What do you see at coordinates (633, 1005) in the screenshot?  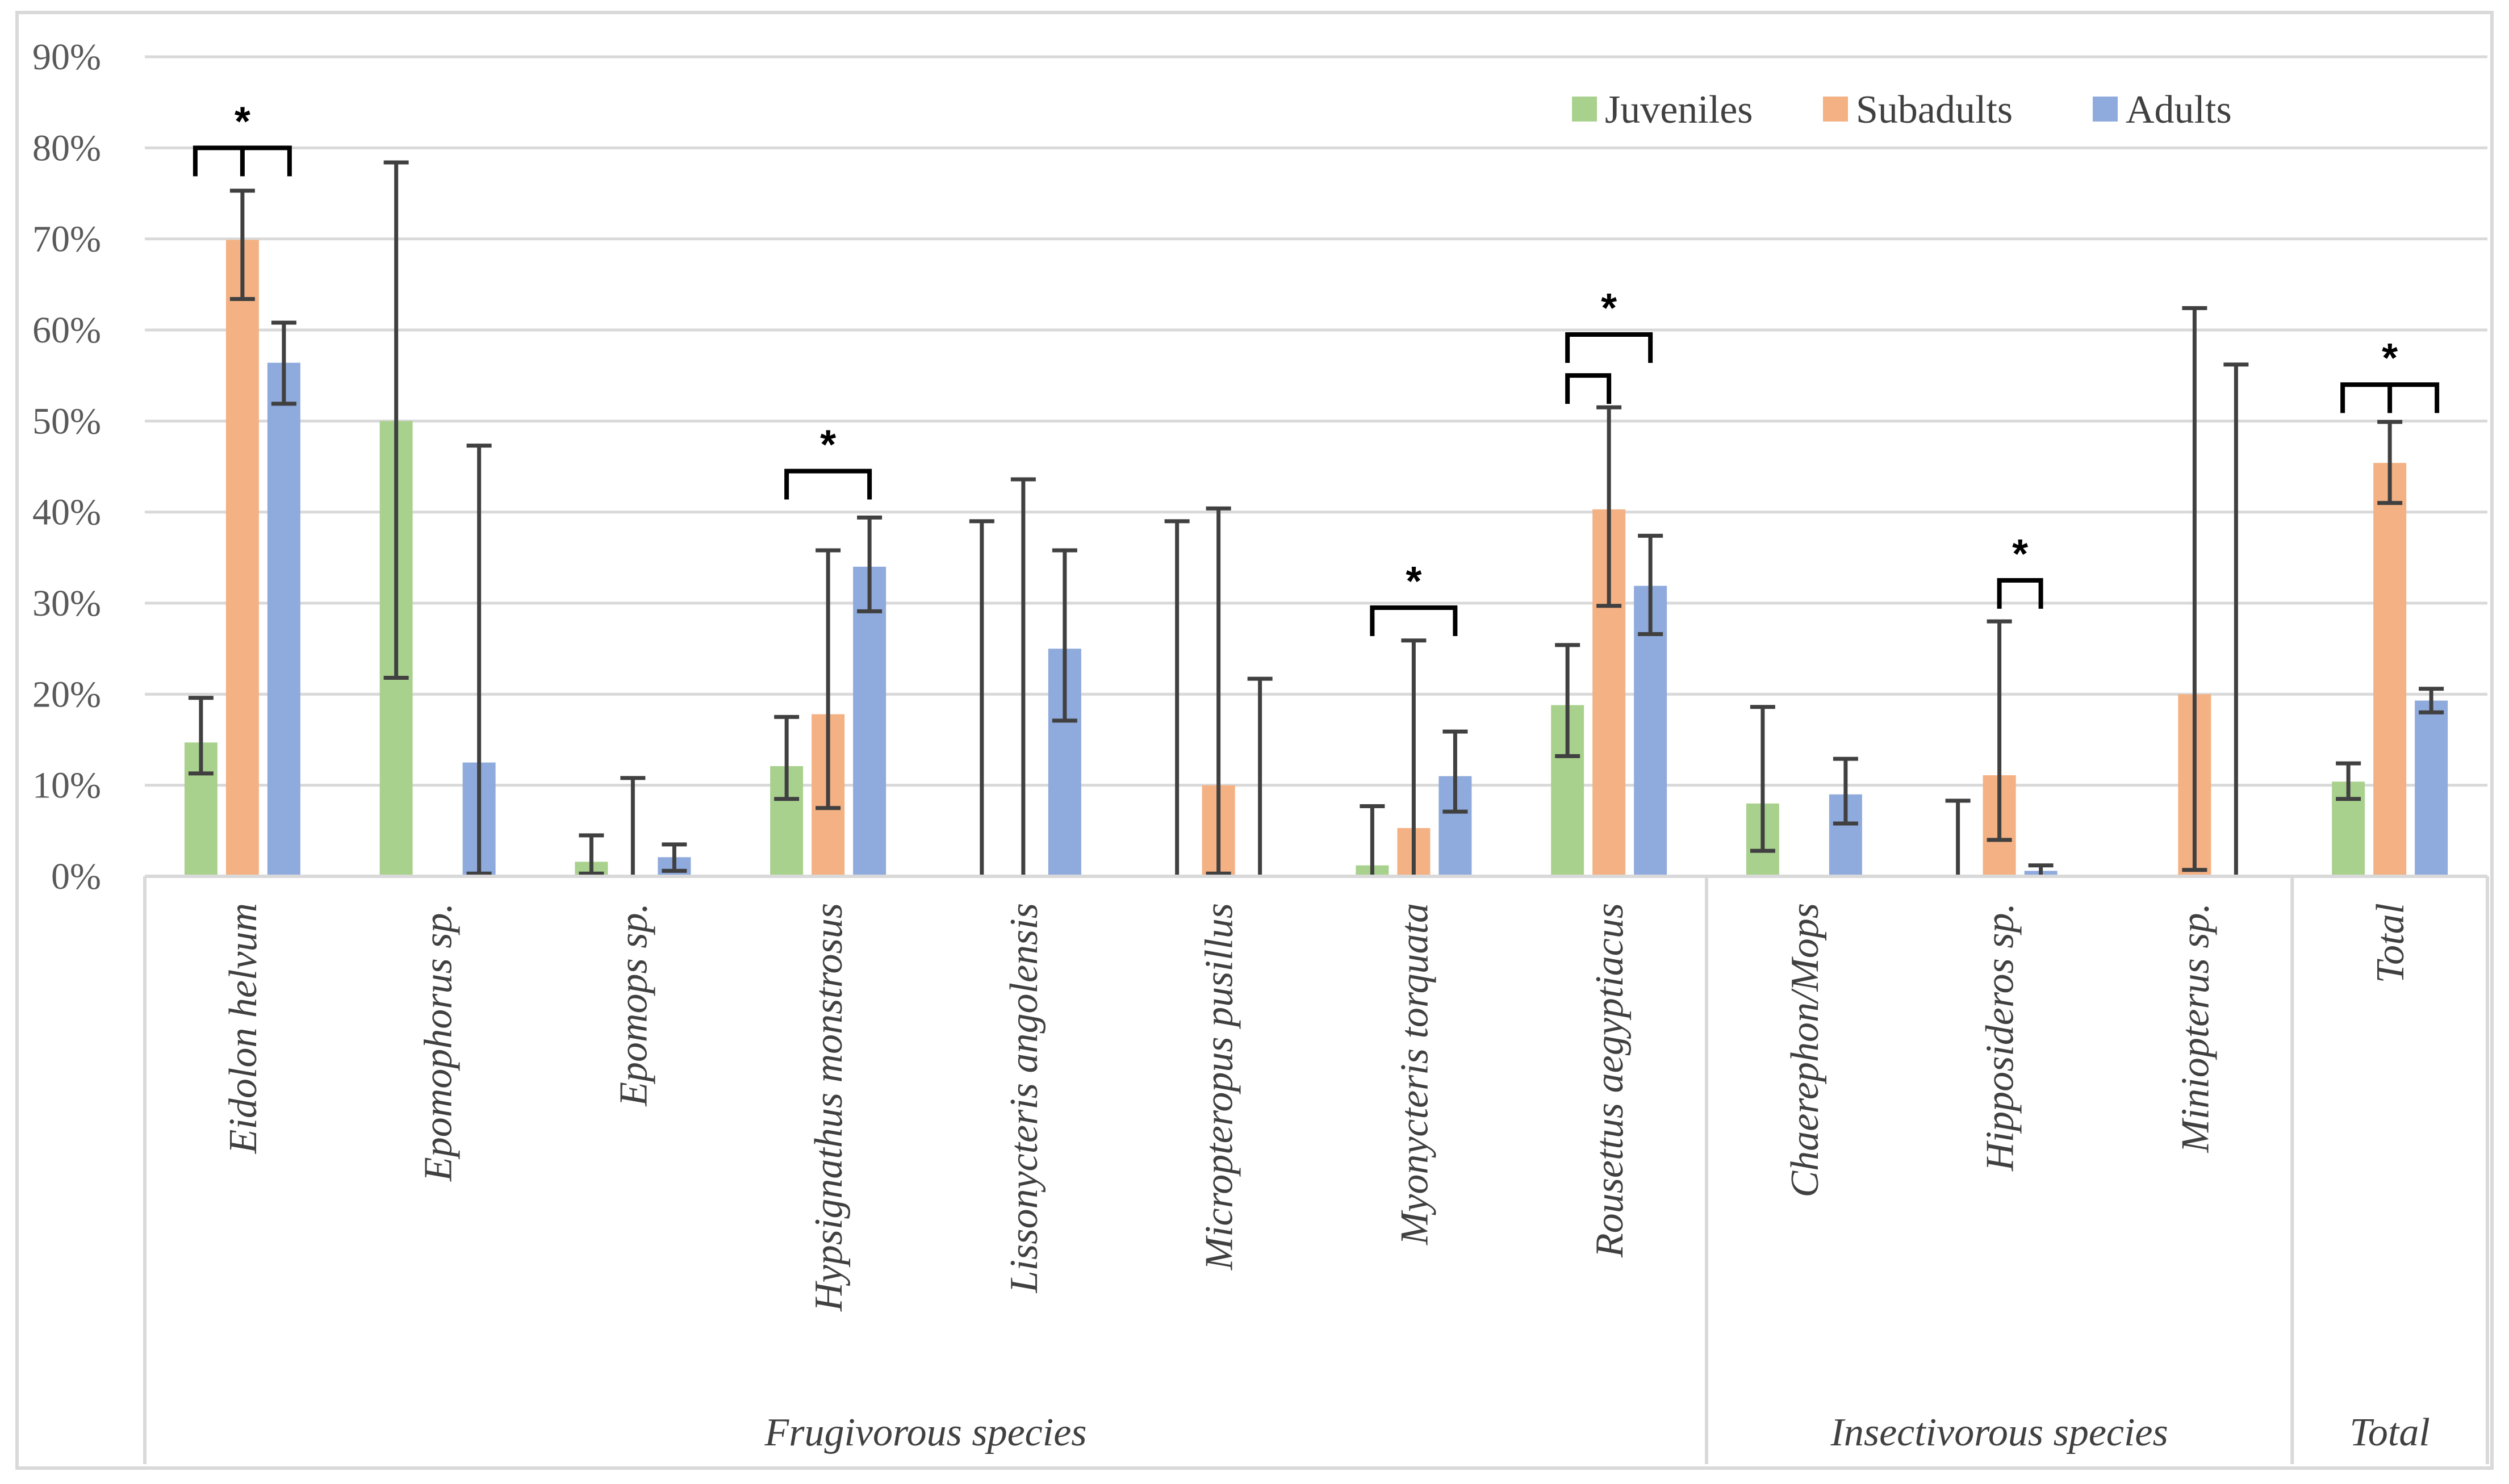 I see `category-label: Epomops sp.` at bounding box center [633, 1005].